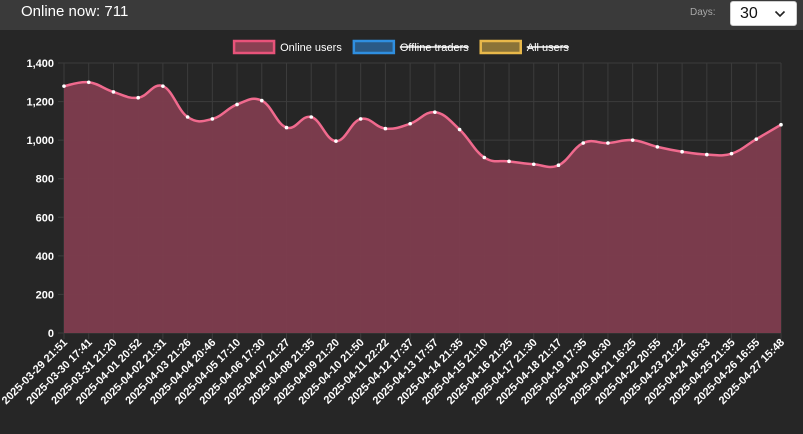 This screenshot has width=803, height=434. What do you see at coordinates (51, 334) in the screenshot?
I see `y-tick-label: 0` at bounding box center [51, 334].